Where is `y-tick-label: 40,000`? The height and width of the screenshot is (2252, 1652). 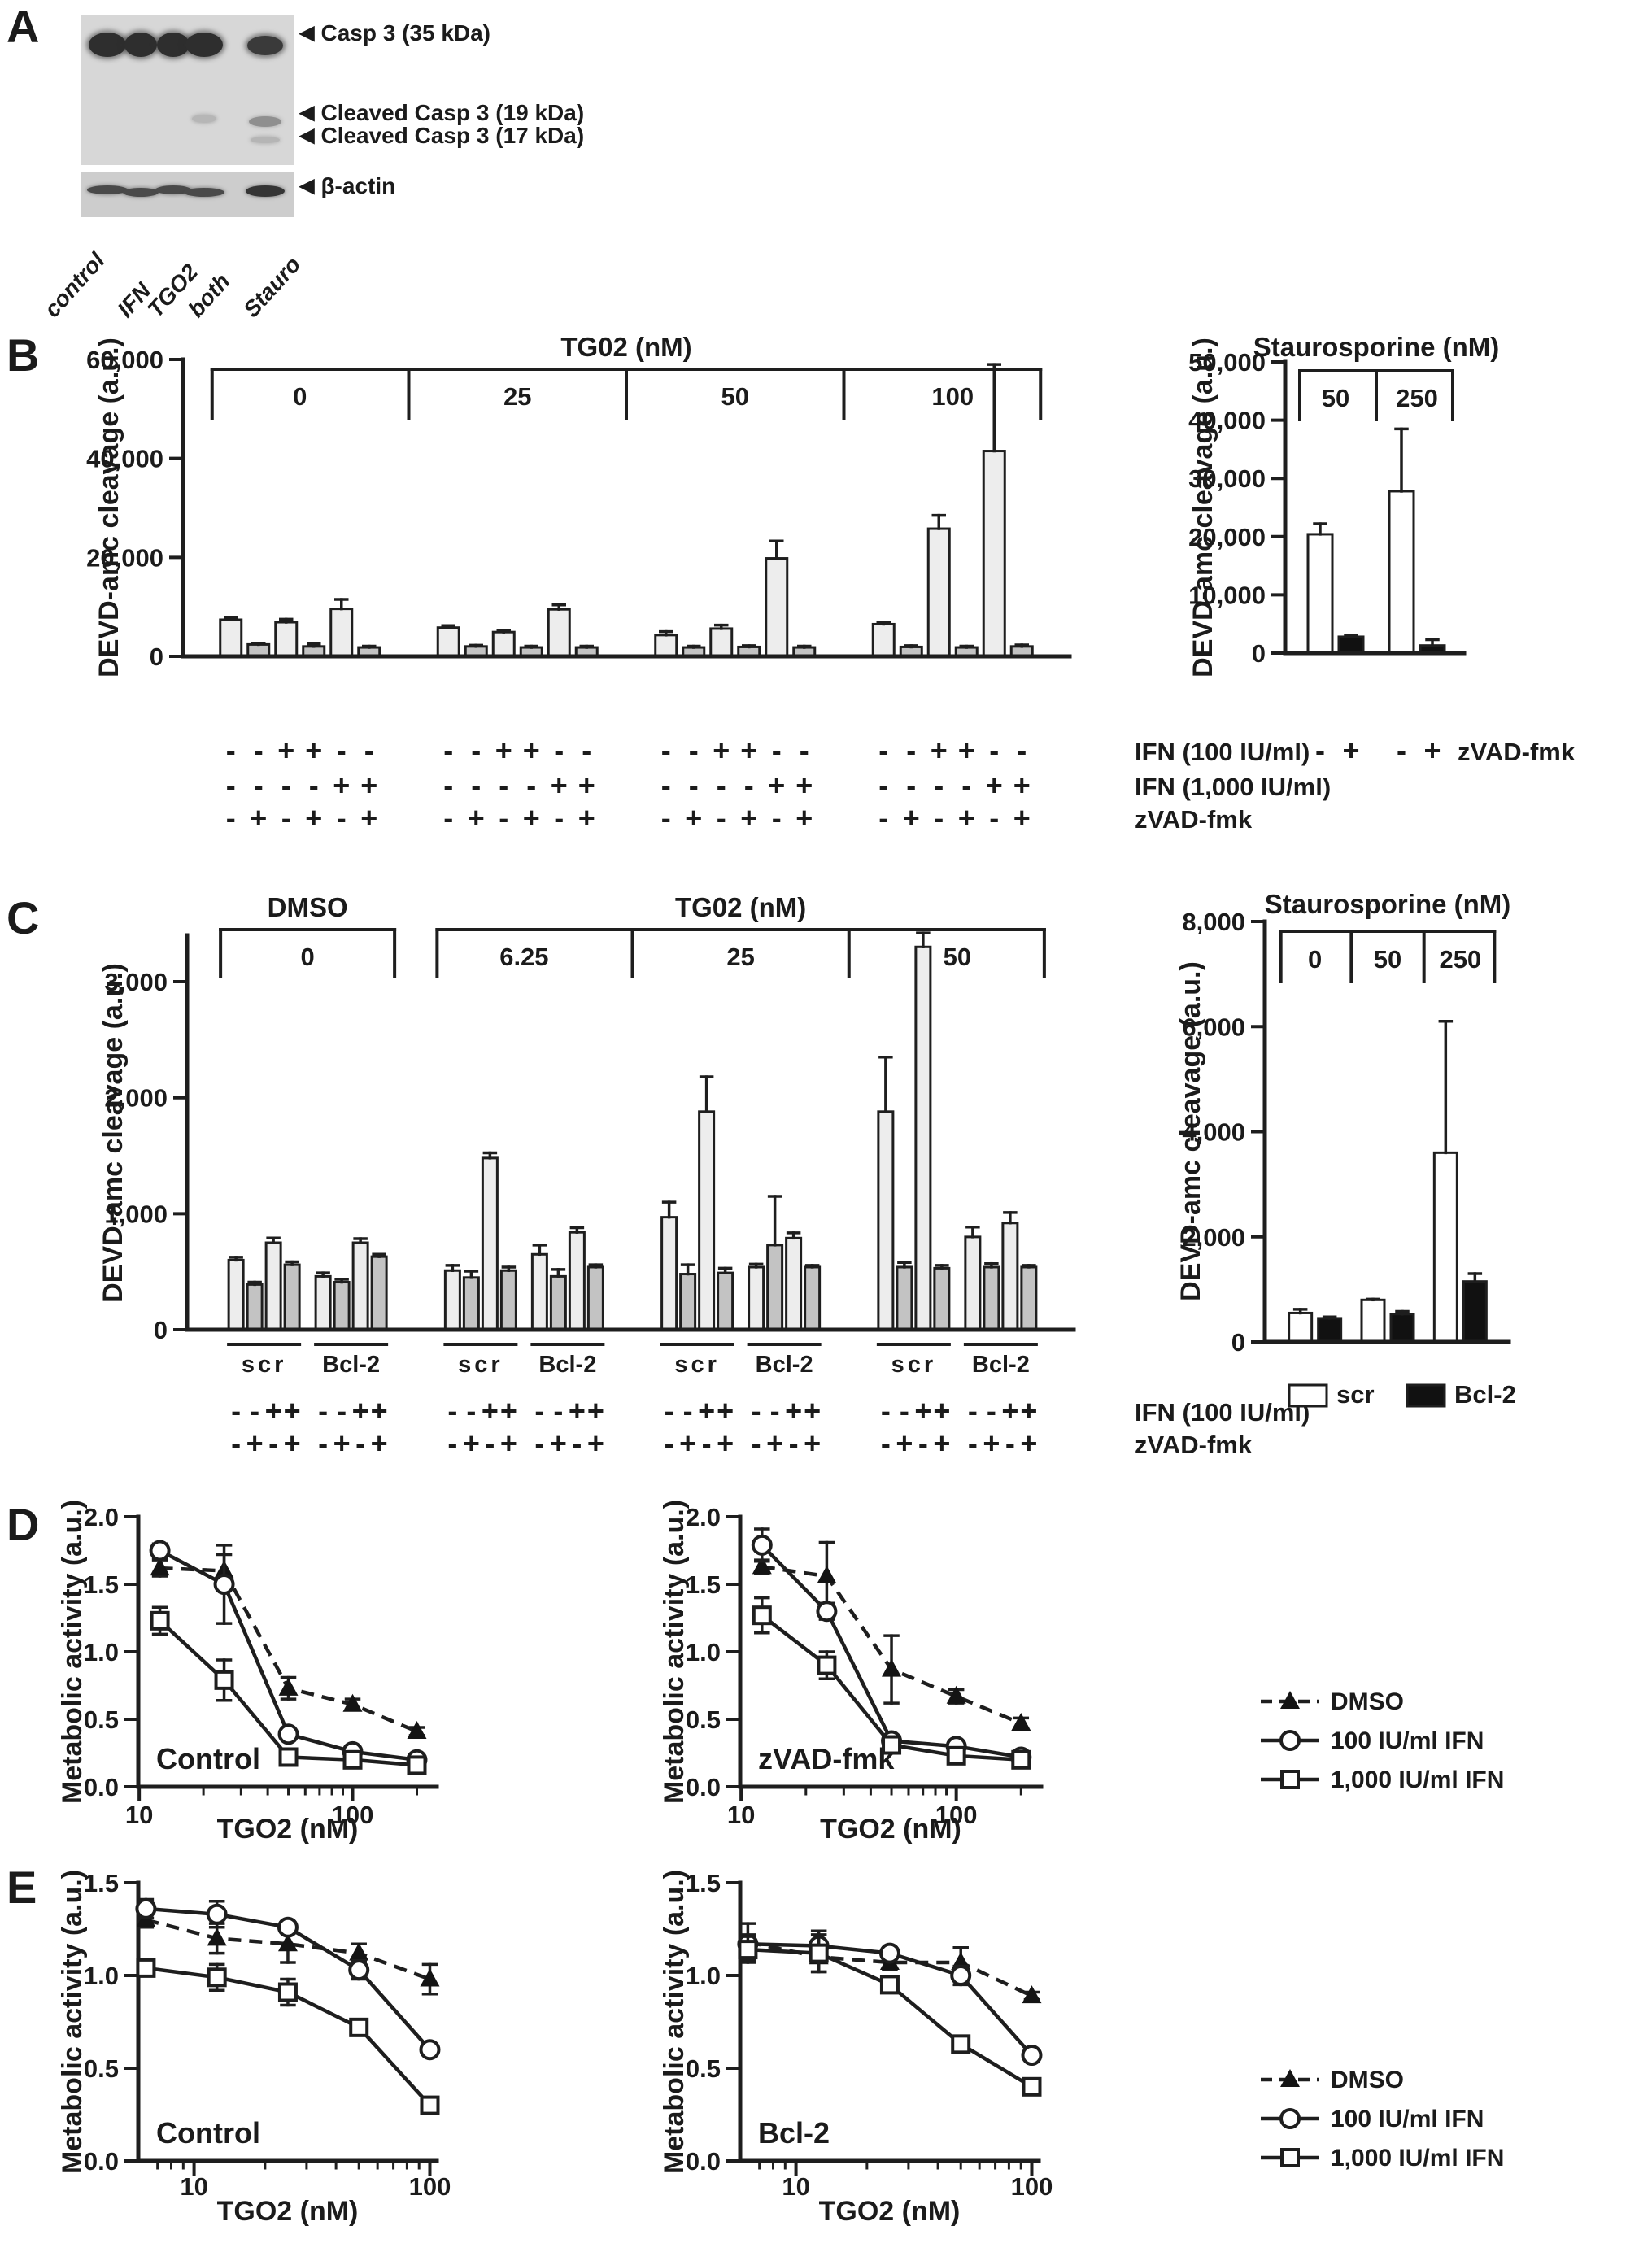
y-tick-label: 40,000 is located at coordinates (124, 459).